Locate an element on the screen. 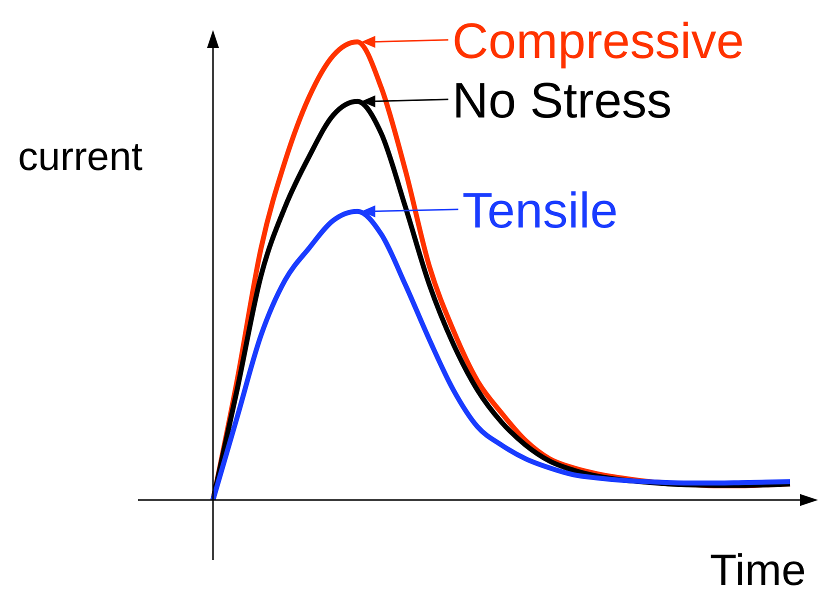 This screenshot has height=590, width=818. legend-label: No Stress is located at coordinates (562, 100).